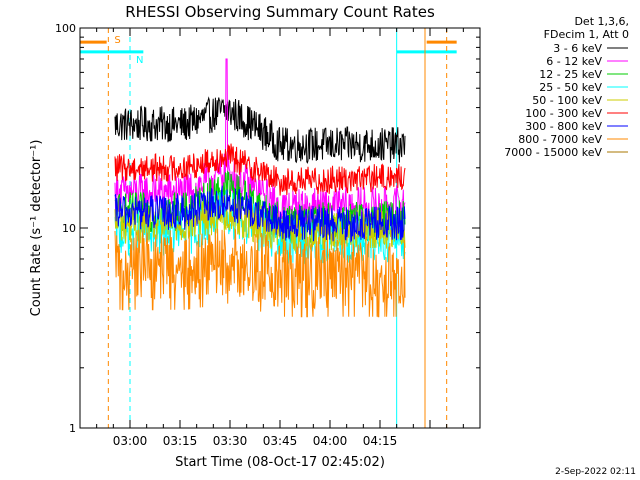 The height and width of the screenshot is (480, 640). What do you see at coordinates (601, 21) in the screenshot?
I see `legend-header-line-1: Det 1,3,6,` at bounding box center [601, 21].